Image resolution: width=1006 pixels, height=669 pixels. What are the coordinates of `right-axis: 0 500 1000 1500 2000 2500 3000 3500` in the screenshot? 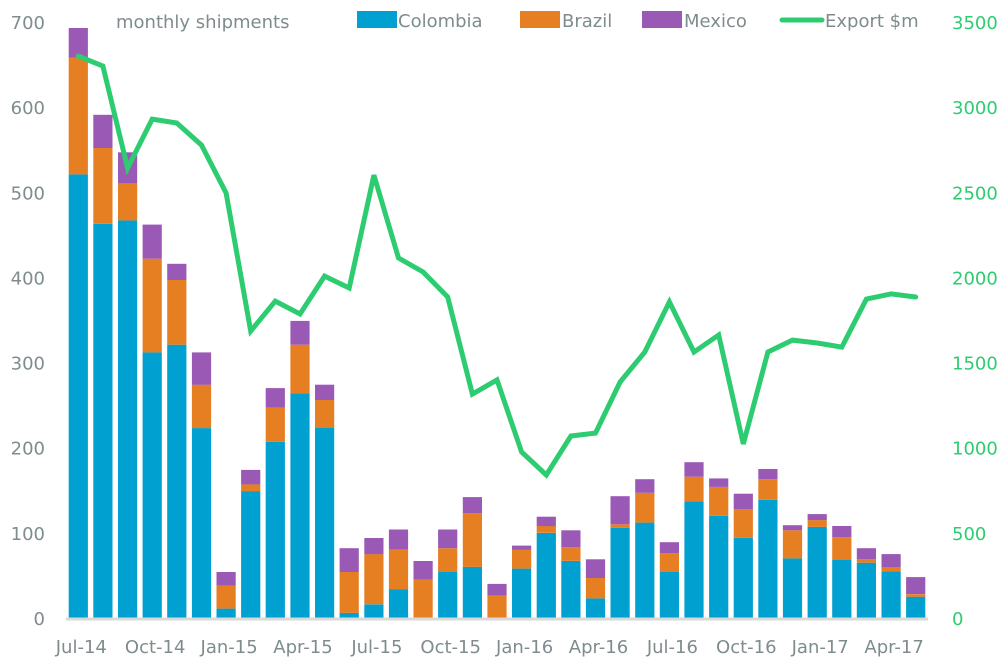 It's located at (975, 321).